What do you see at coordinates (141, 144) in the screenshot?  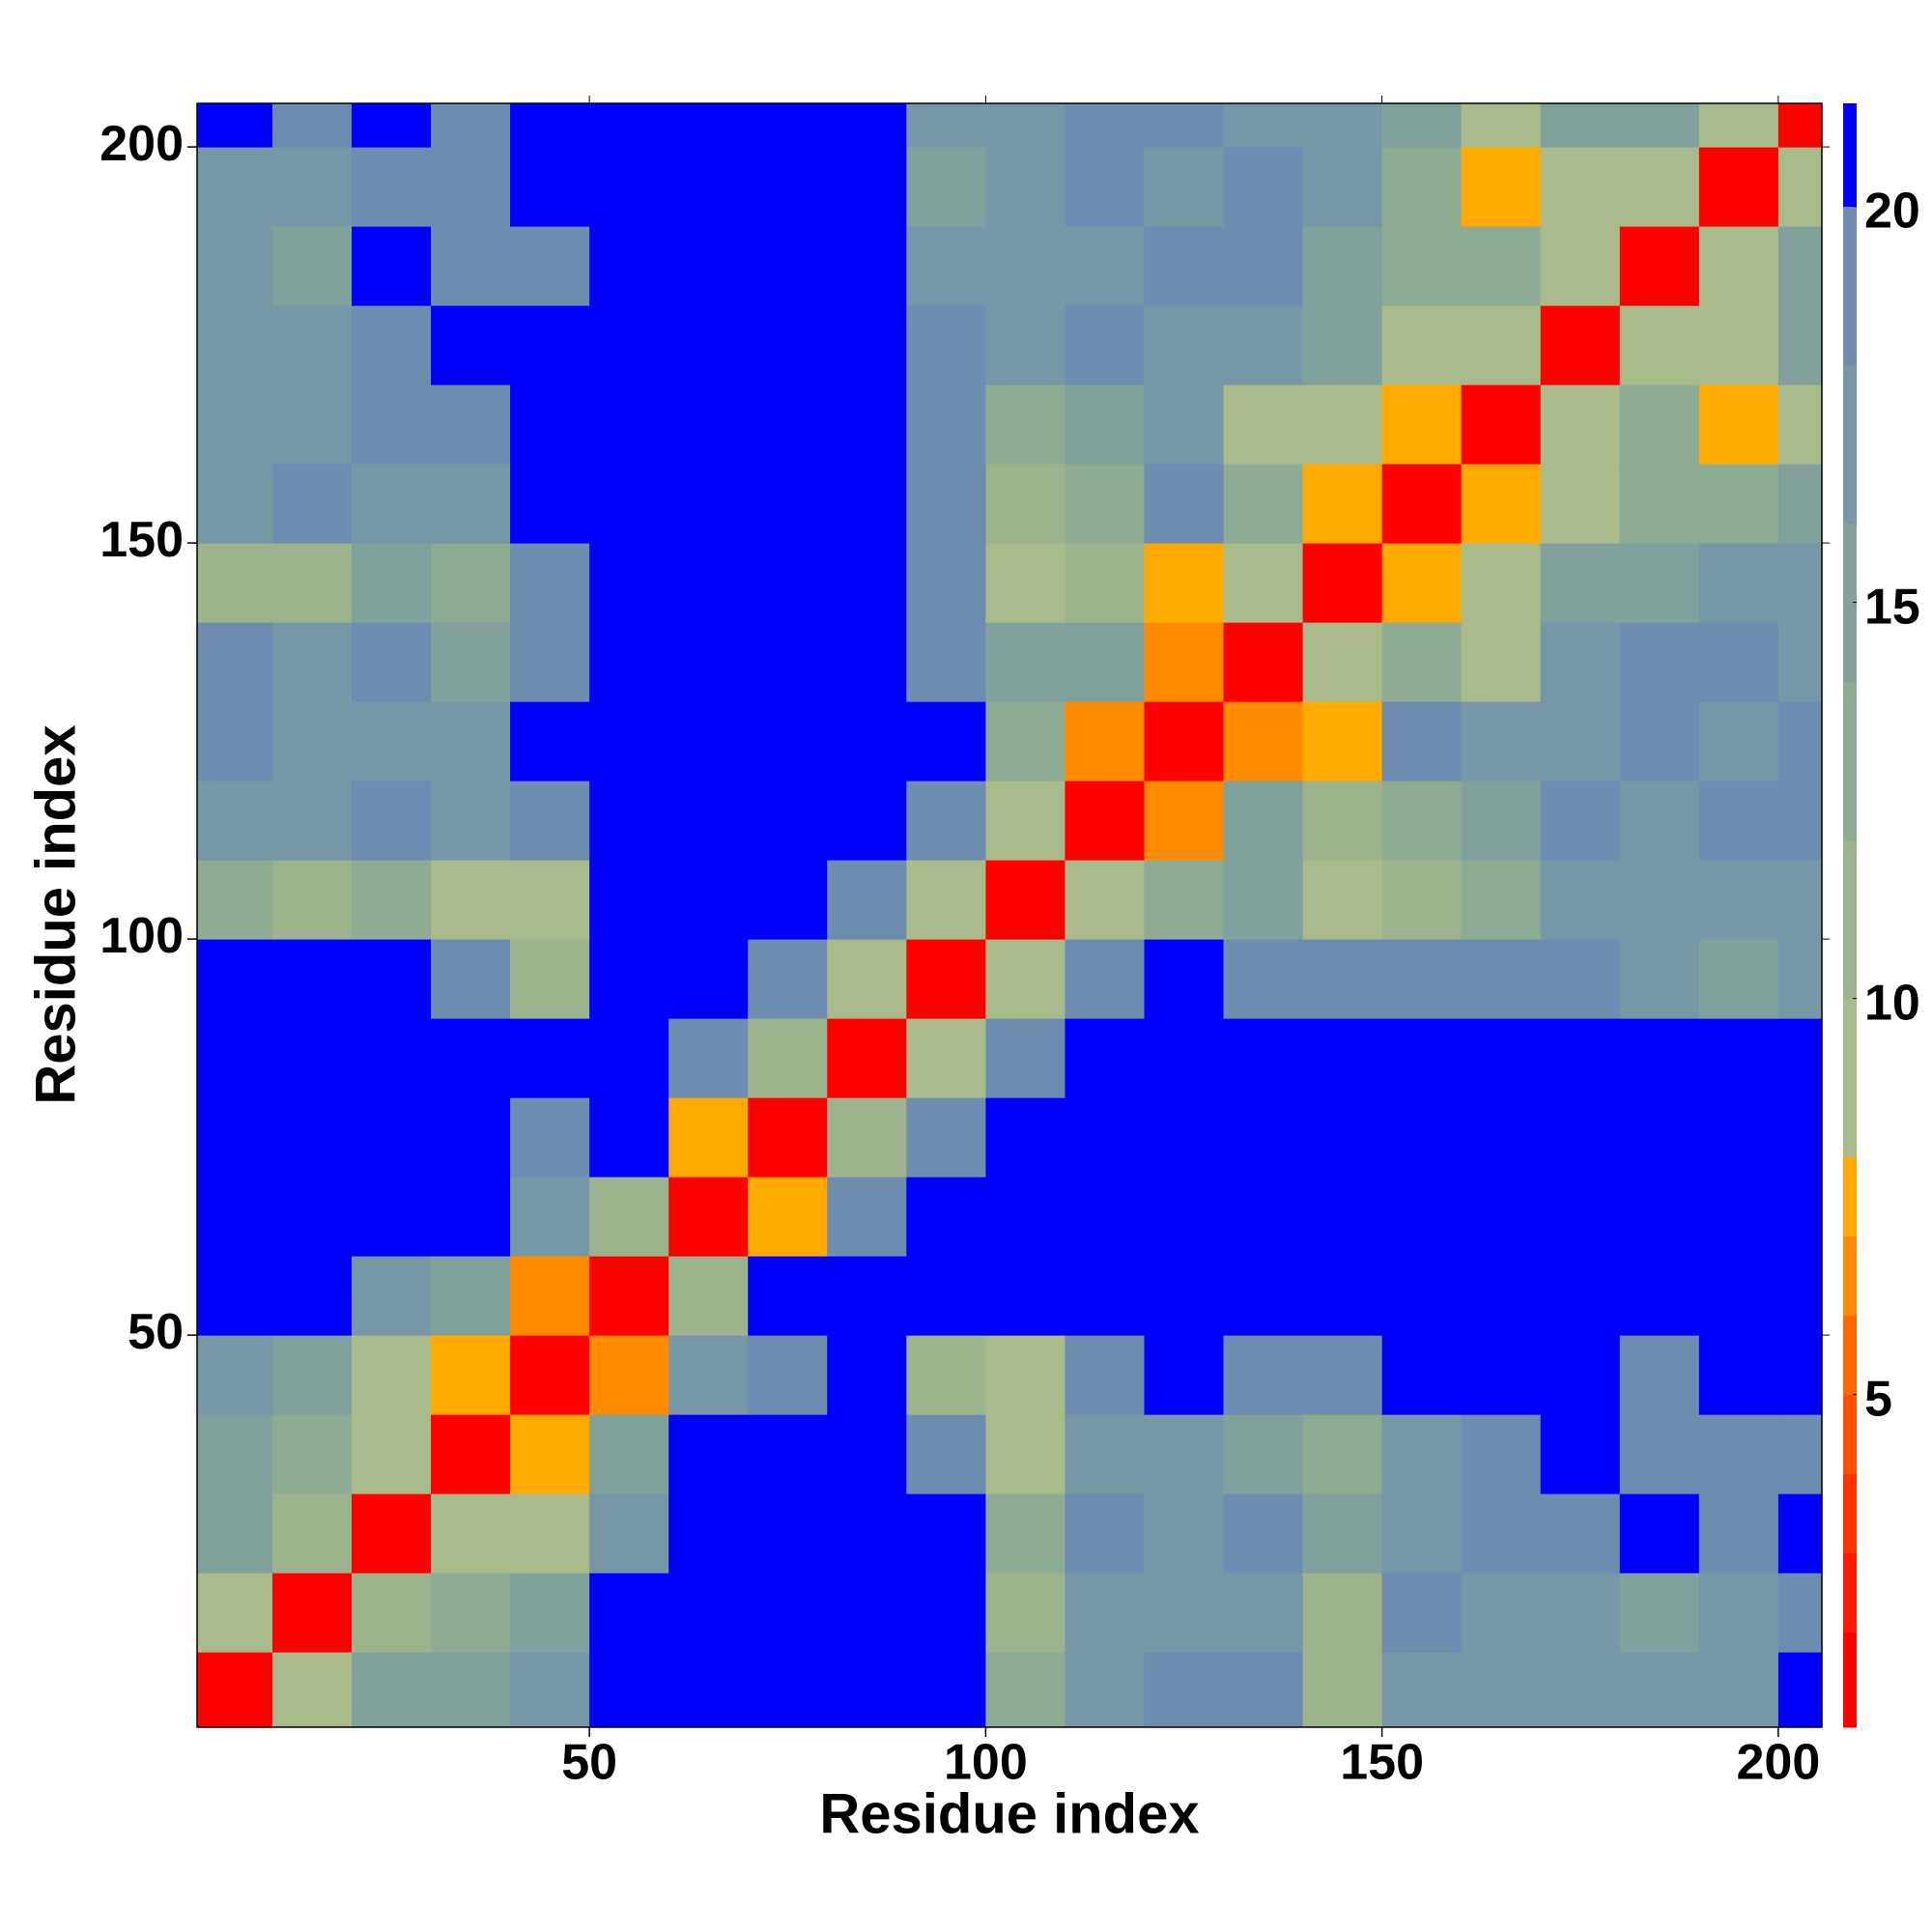 I see `y-tick-label: 200` at bounding box center [141, 144].